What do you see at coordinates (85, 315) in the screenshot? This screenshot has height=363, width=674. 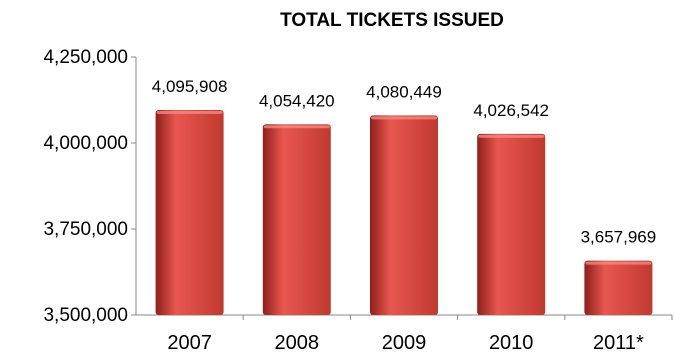 I see `y-tick-label: 3,500,000` at bounding box center [85, 315].